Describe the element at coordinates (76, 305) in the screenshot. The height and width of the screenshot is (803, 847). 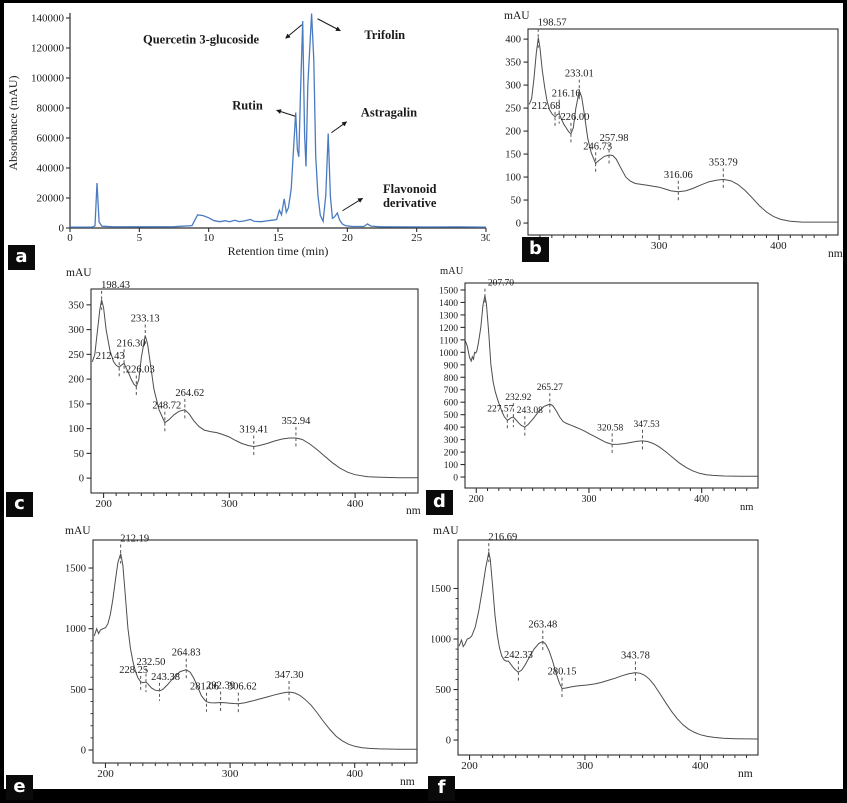
I see `svg-text: 350` at that location.